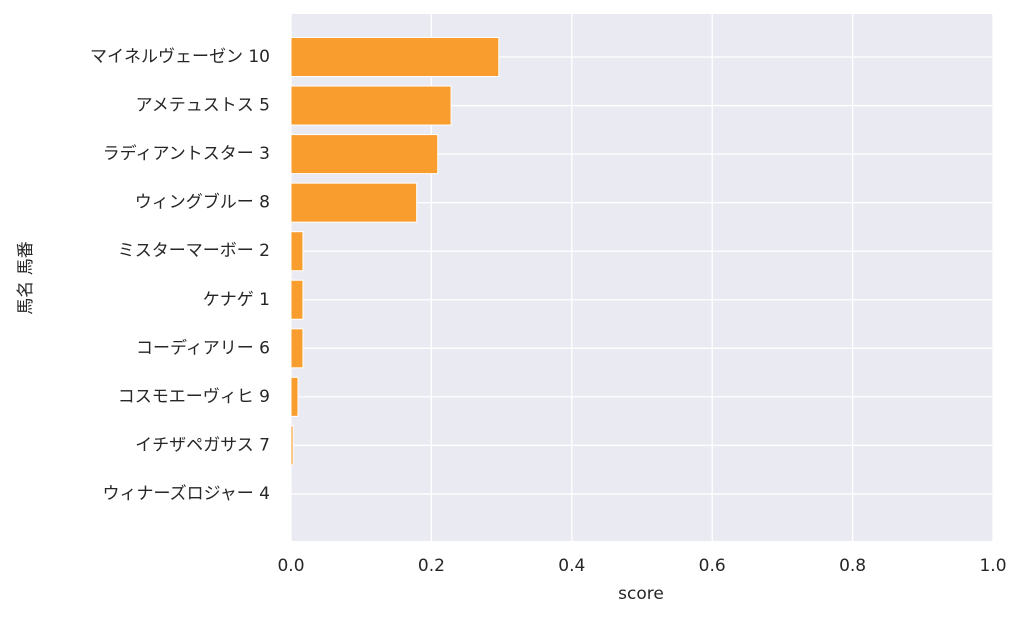 The image size is (1024, 620). What do you see at coordinates (203, 106) in the screenshot?
I see `y-tick-label: アメテュストス 5` at bounding box center [203, 106].